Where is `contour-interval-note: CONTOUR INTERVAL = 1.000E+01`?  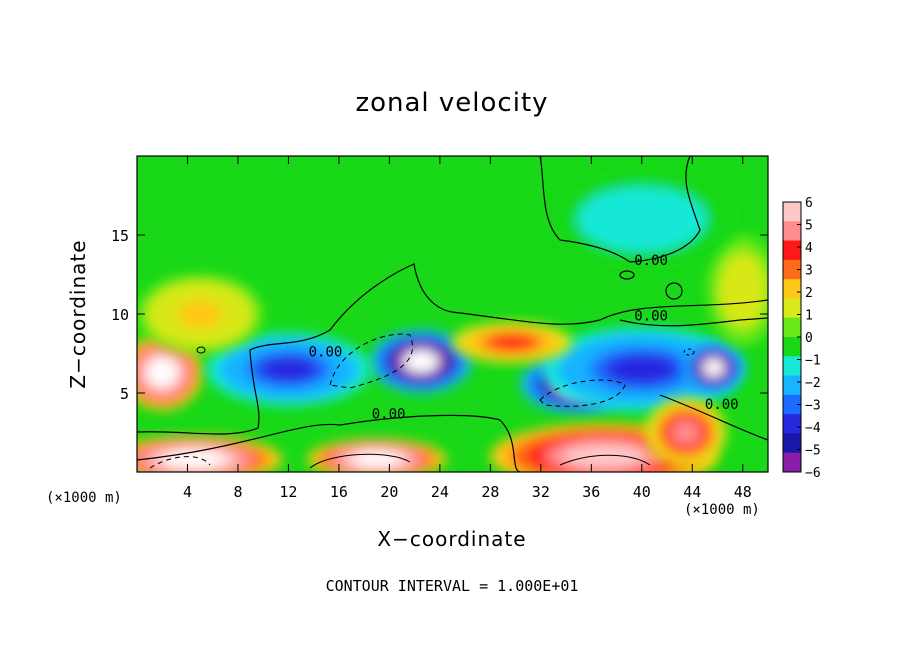 contour-interval-note: CONTOUR INTERVAL = 1.000E+01 is located at coordinates (452, 586).